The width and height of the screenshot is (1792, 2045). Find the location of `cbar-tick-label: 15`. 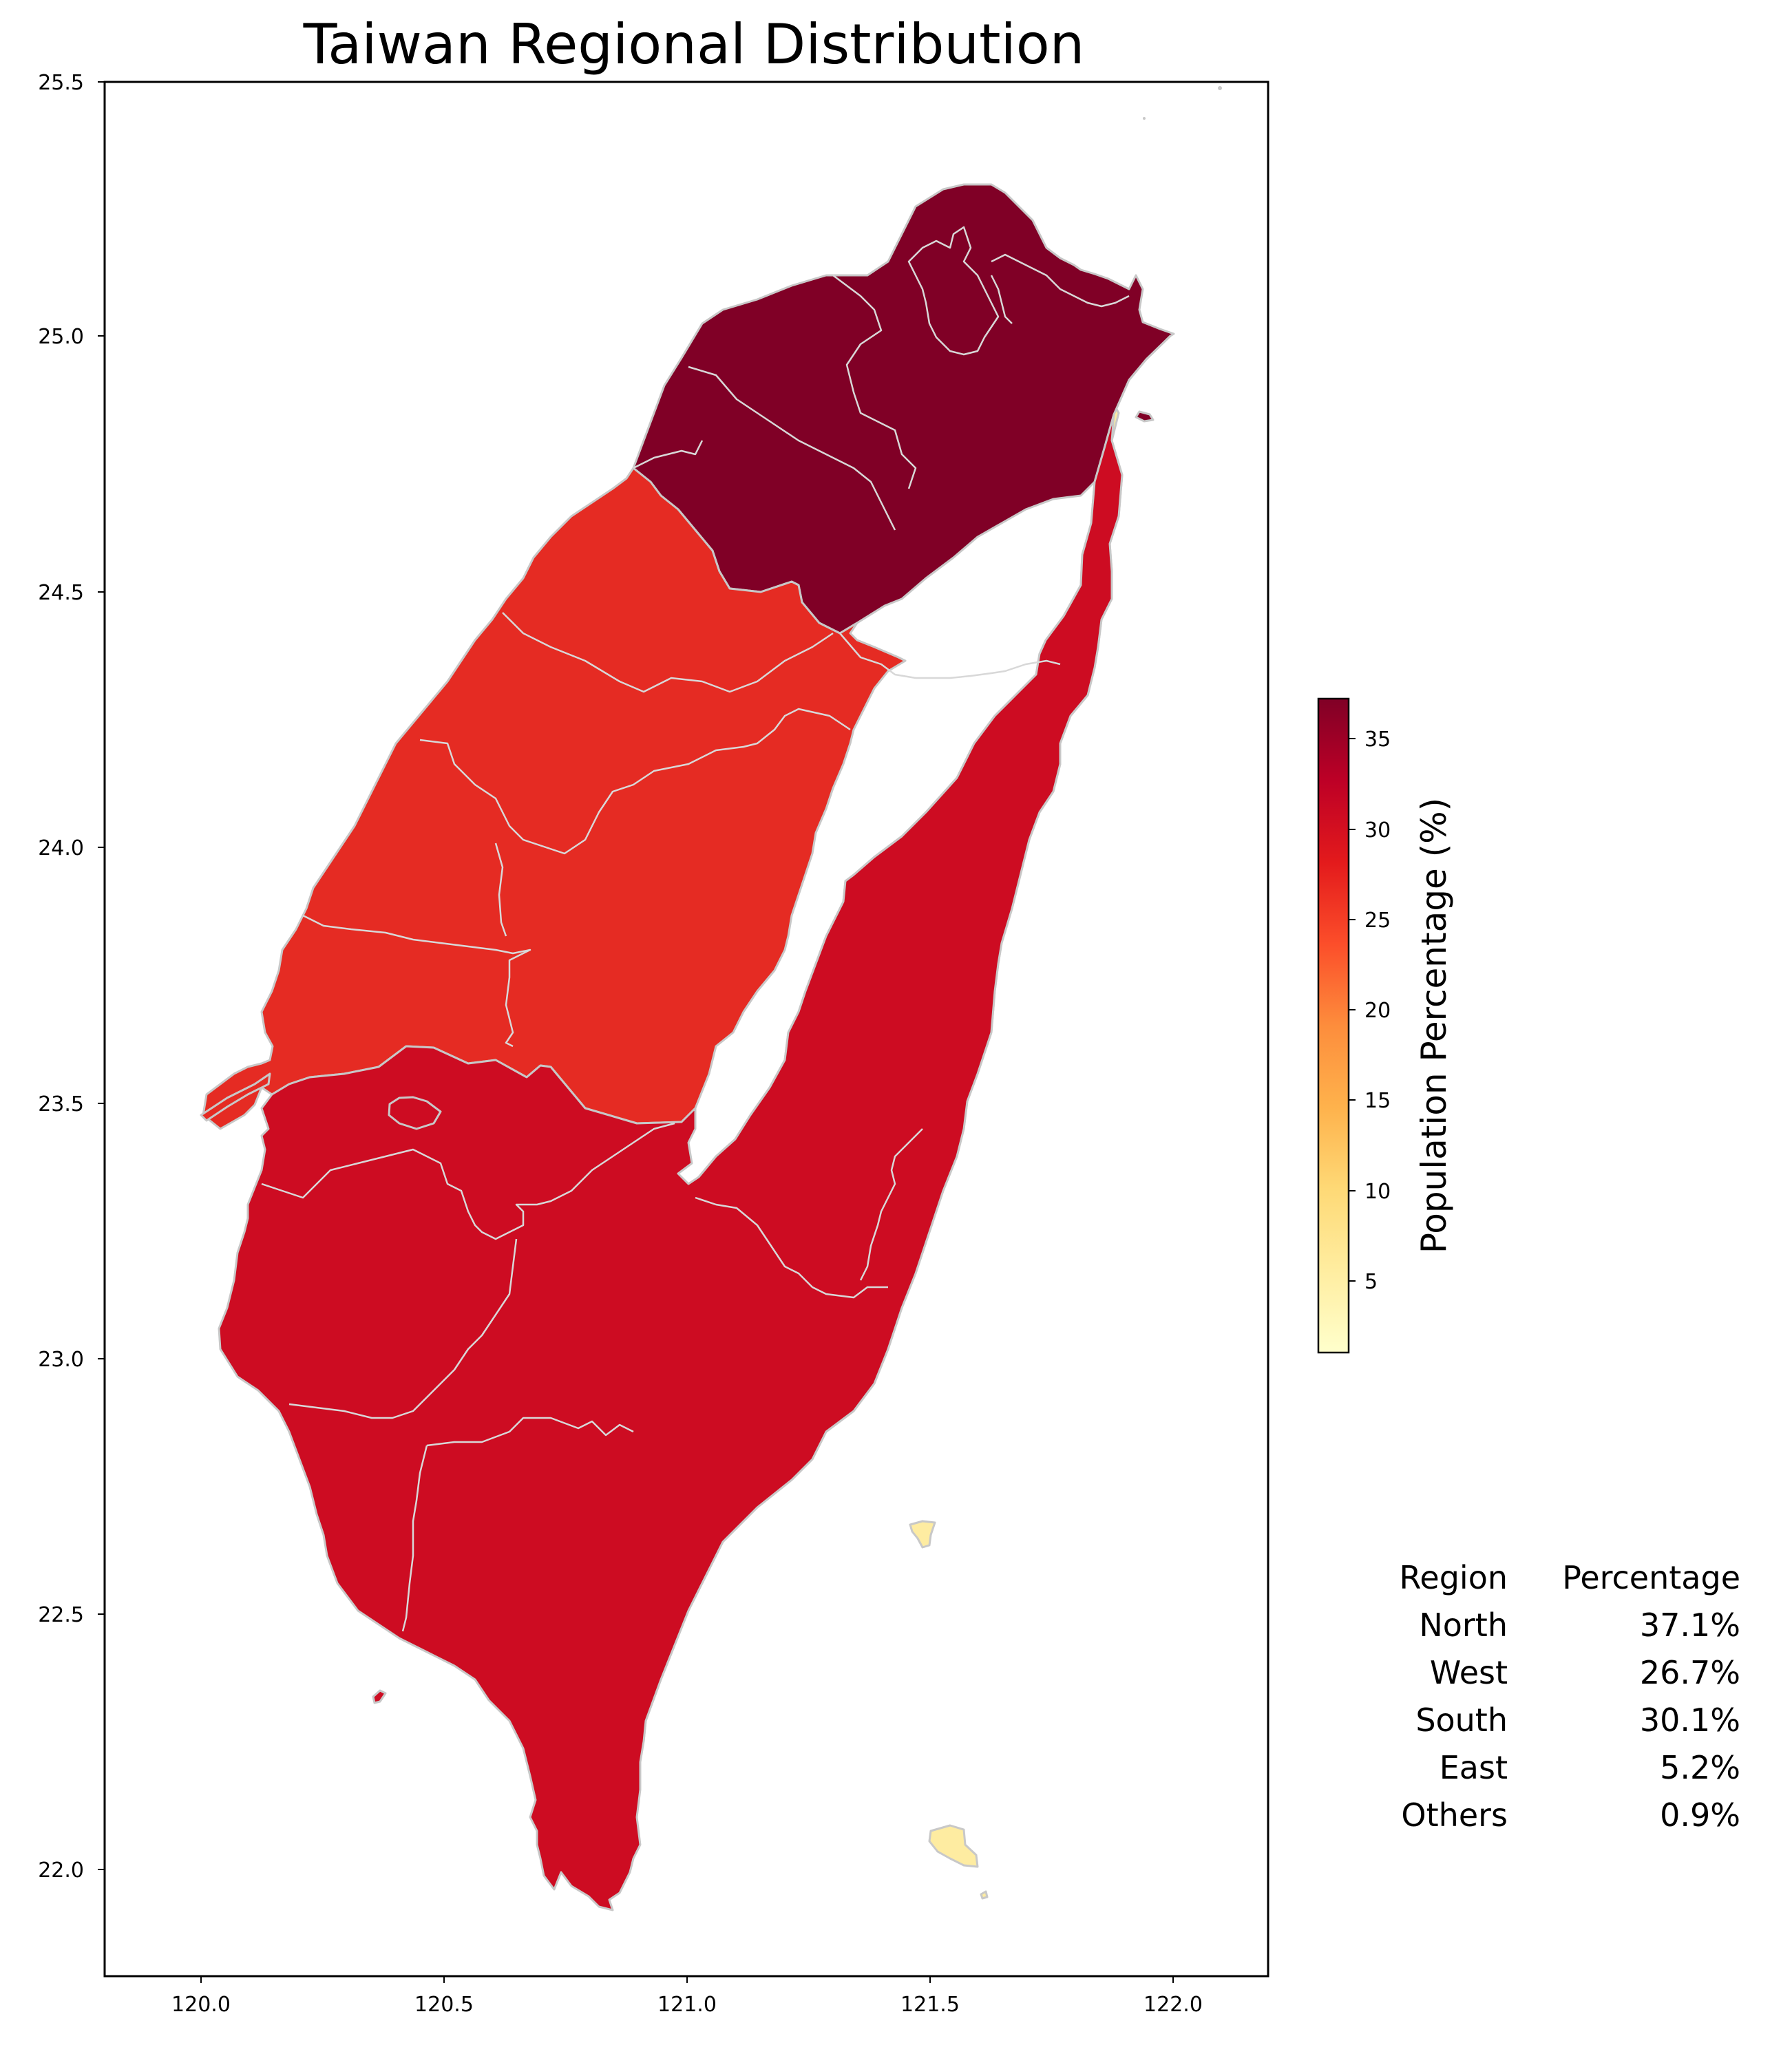

cbar-tick-label: 15 is located at coordinates (1377, 1101).